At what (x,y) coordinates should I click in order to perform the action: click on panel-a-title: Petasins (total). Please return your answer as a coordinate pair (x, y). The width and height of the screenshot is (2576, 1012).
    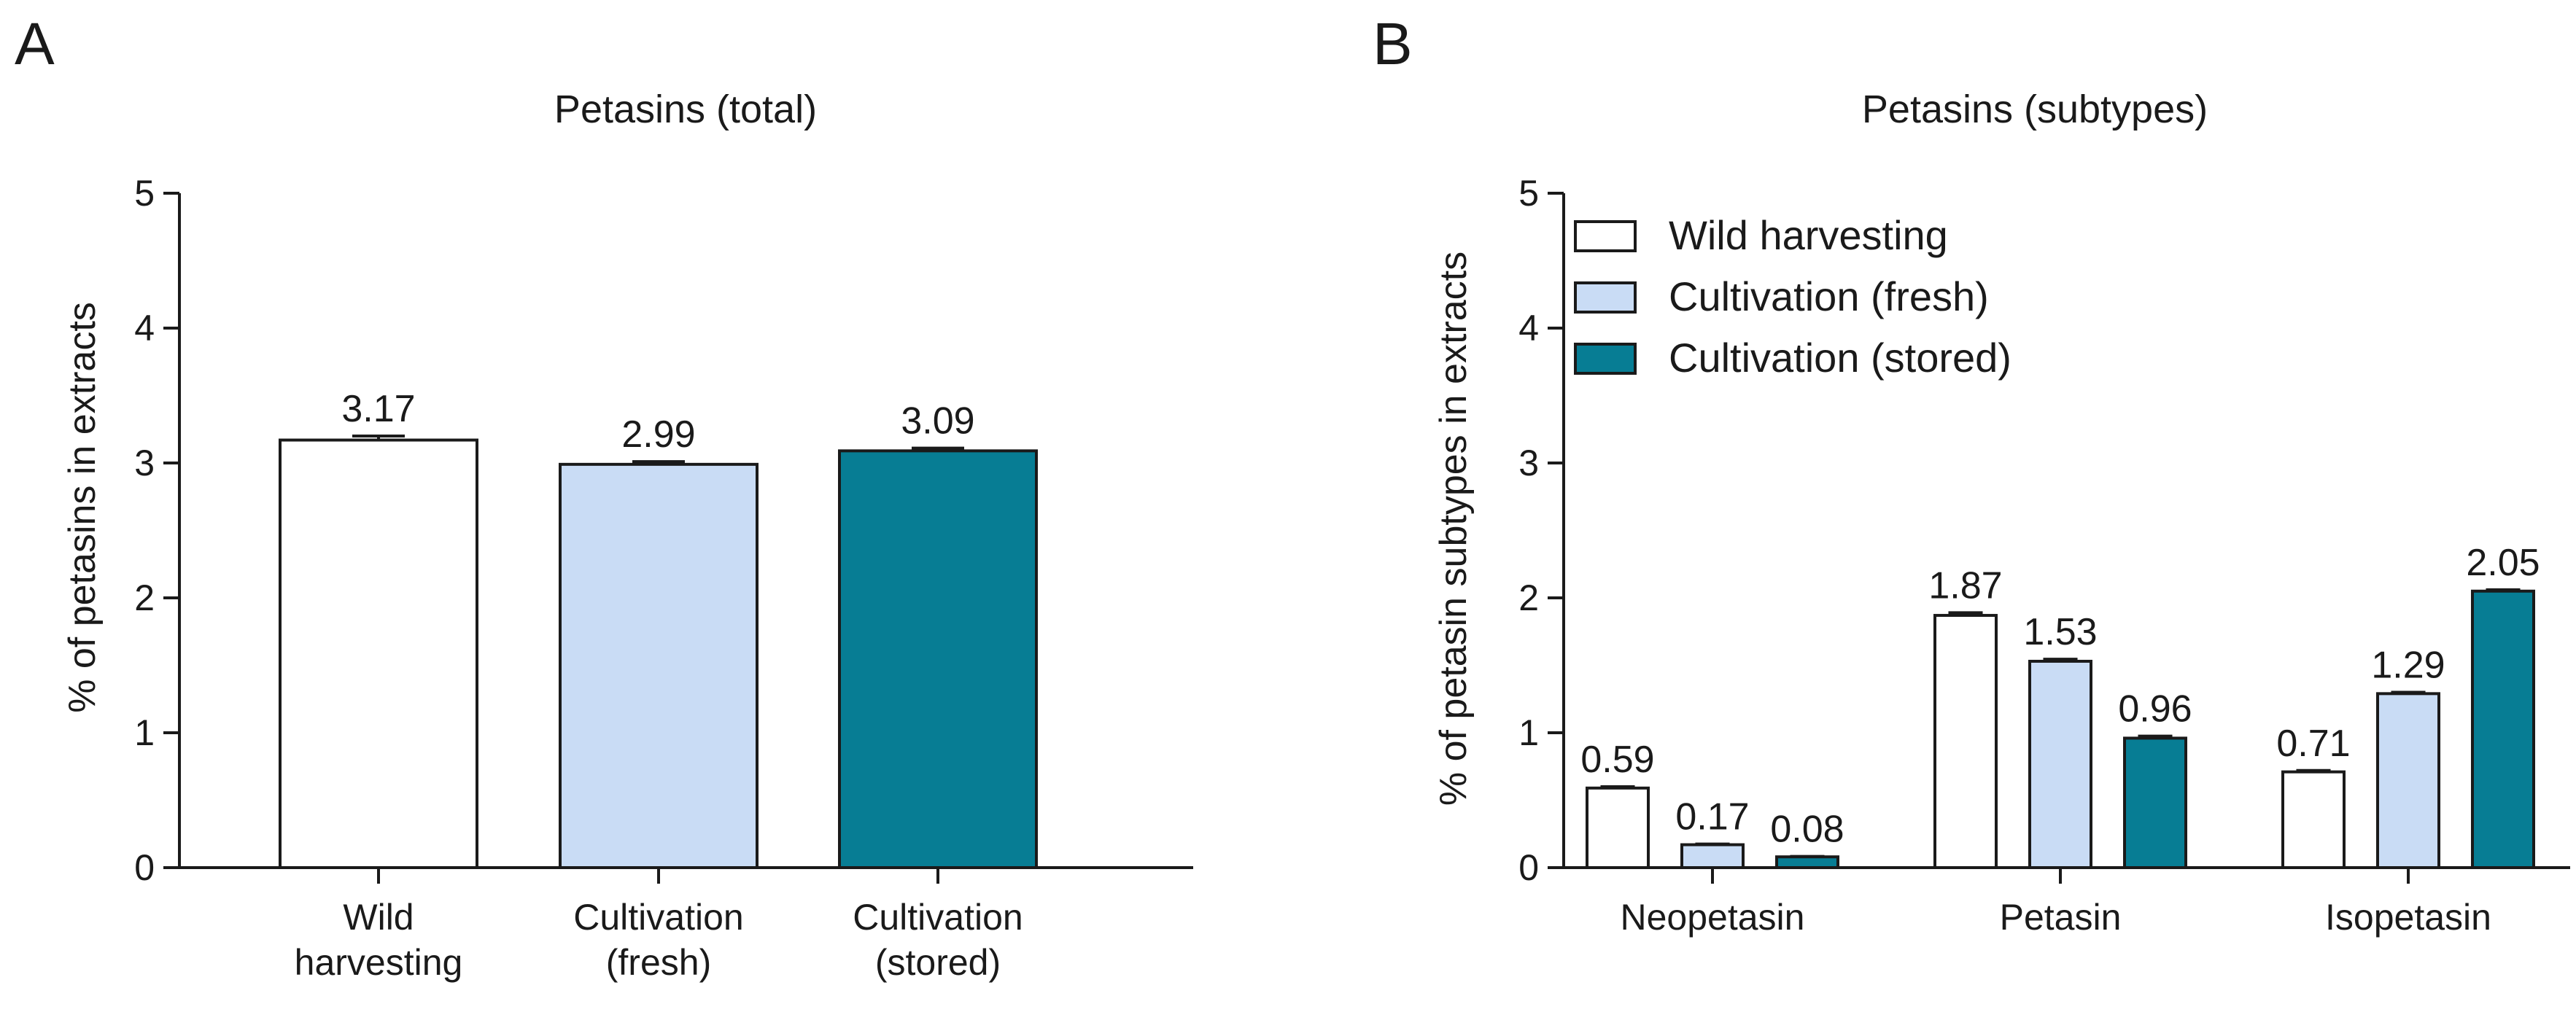
    Looking at the image, I should click on (685, 109).